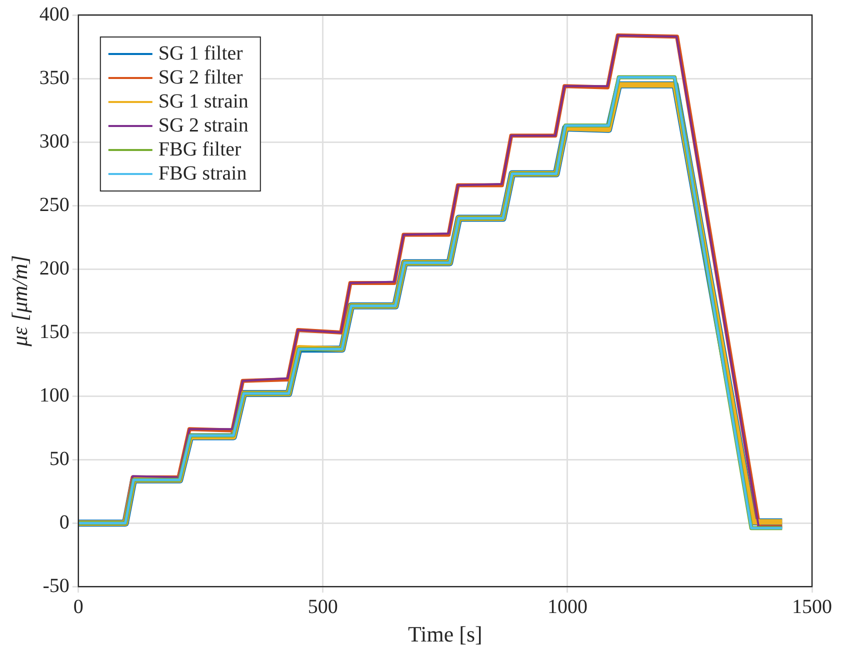 The height and width of the screenshot is (653, 842). I want to click on legend-label: FBG strain, so click(202, 173).